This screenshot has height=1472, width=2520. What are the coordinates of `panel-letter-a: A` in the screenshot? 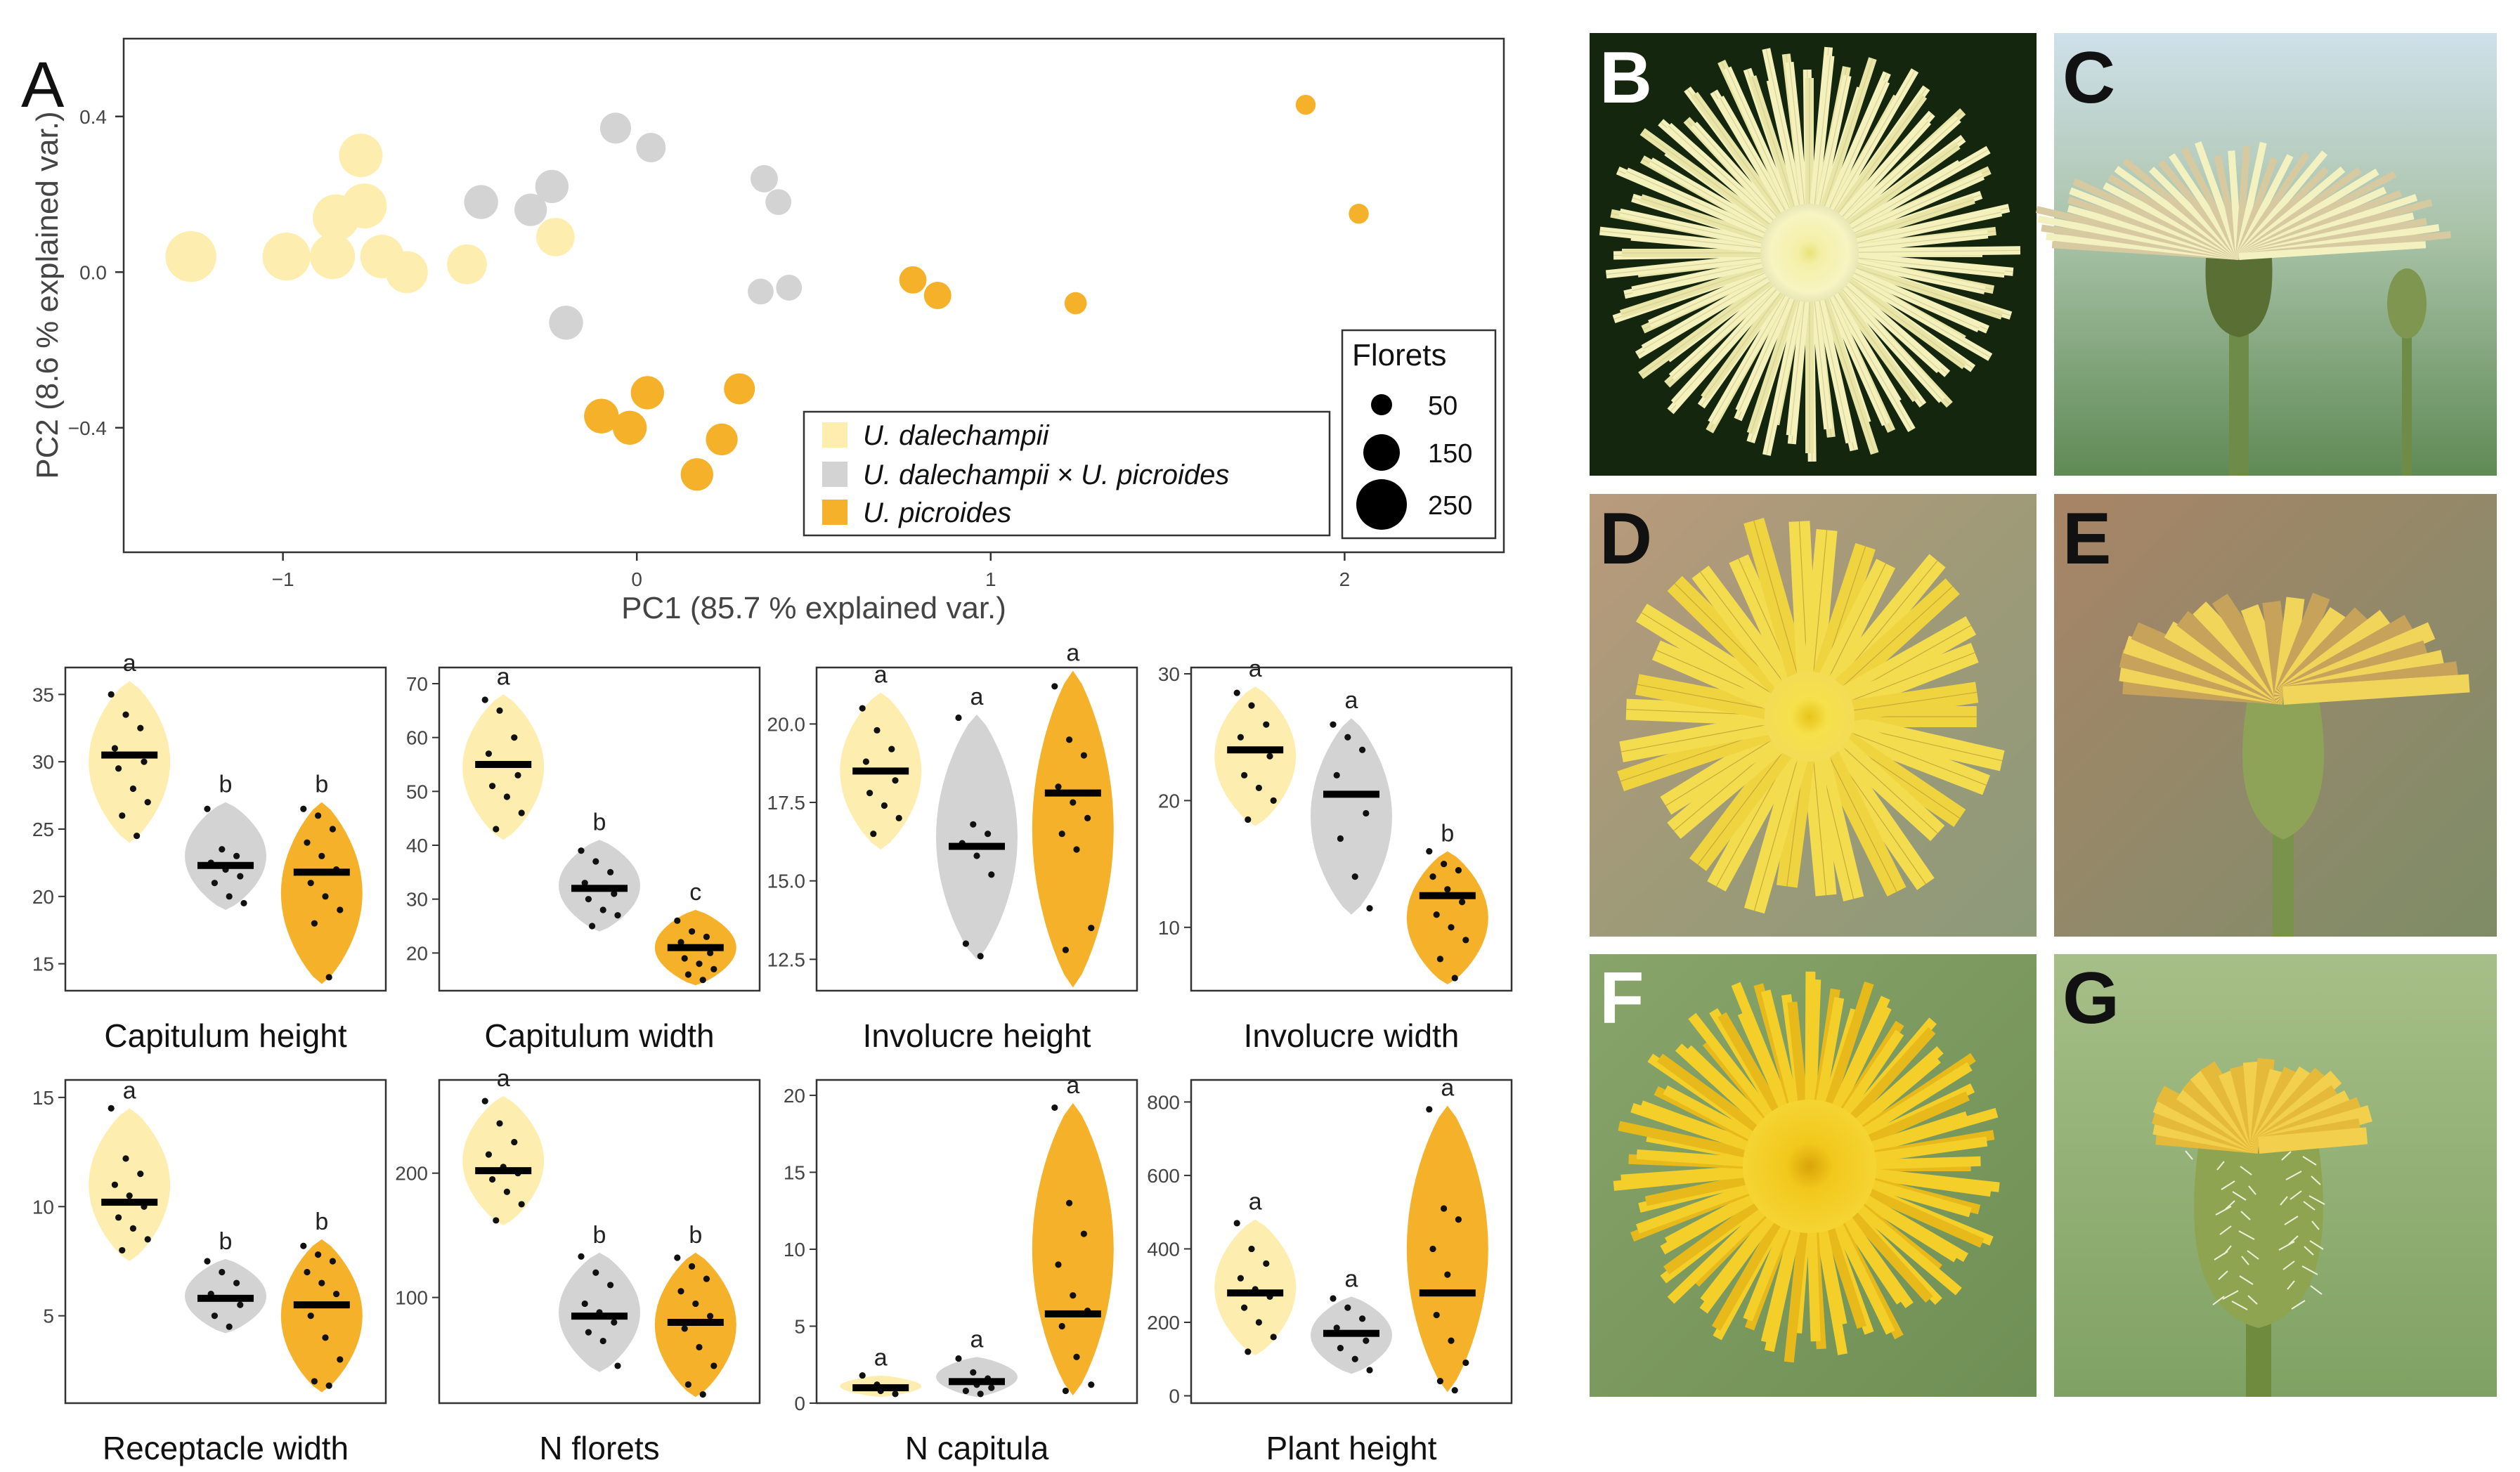 It's located at (43, 85).